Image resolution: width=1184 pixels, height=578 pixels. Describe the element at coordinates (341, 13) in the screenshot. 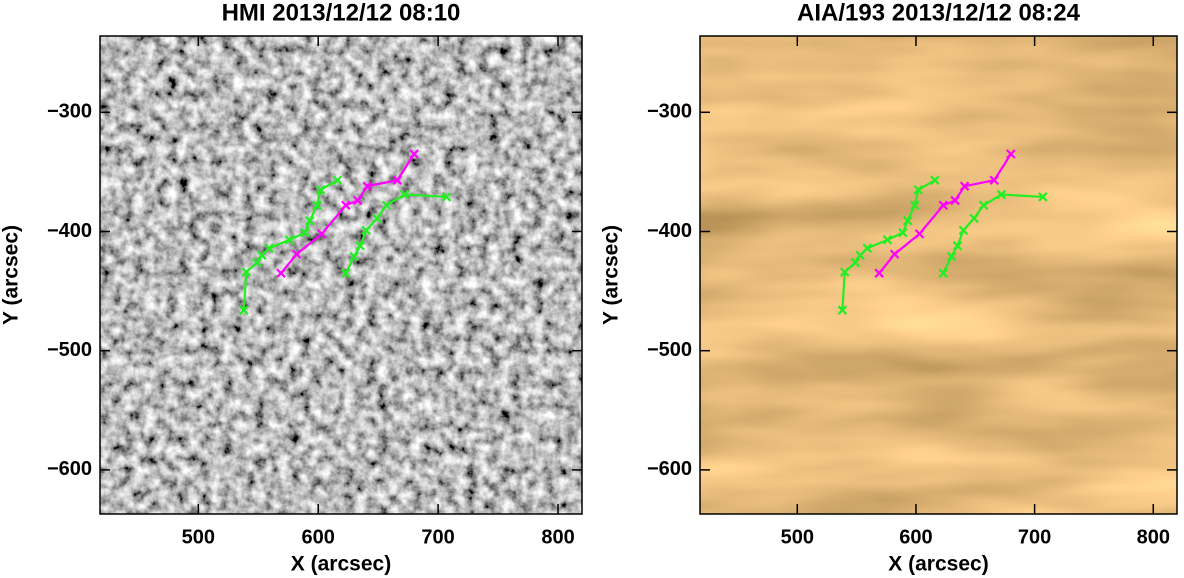

I see `chart-title: HMI 2013/12/12 08:10` at that location.